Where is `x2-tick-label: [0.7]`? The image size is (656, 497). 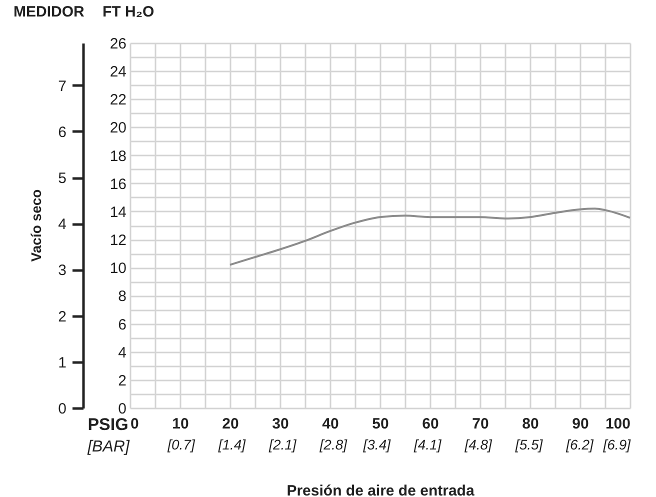
x2-tick-label: [0.7] is located at coordinates (181, 444).